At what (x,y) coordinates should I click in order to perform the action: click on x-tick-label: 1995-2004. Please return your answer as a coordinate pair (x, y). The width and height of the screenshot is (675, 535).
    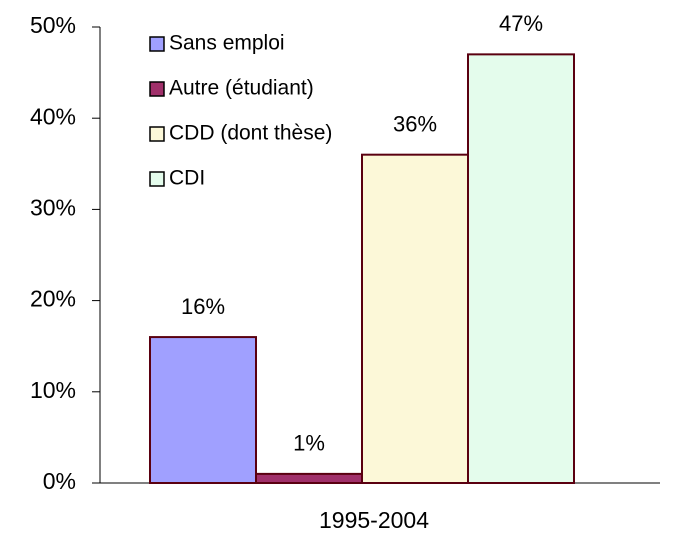
    Looking at the image, I should click on (374, 520).